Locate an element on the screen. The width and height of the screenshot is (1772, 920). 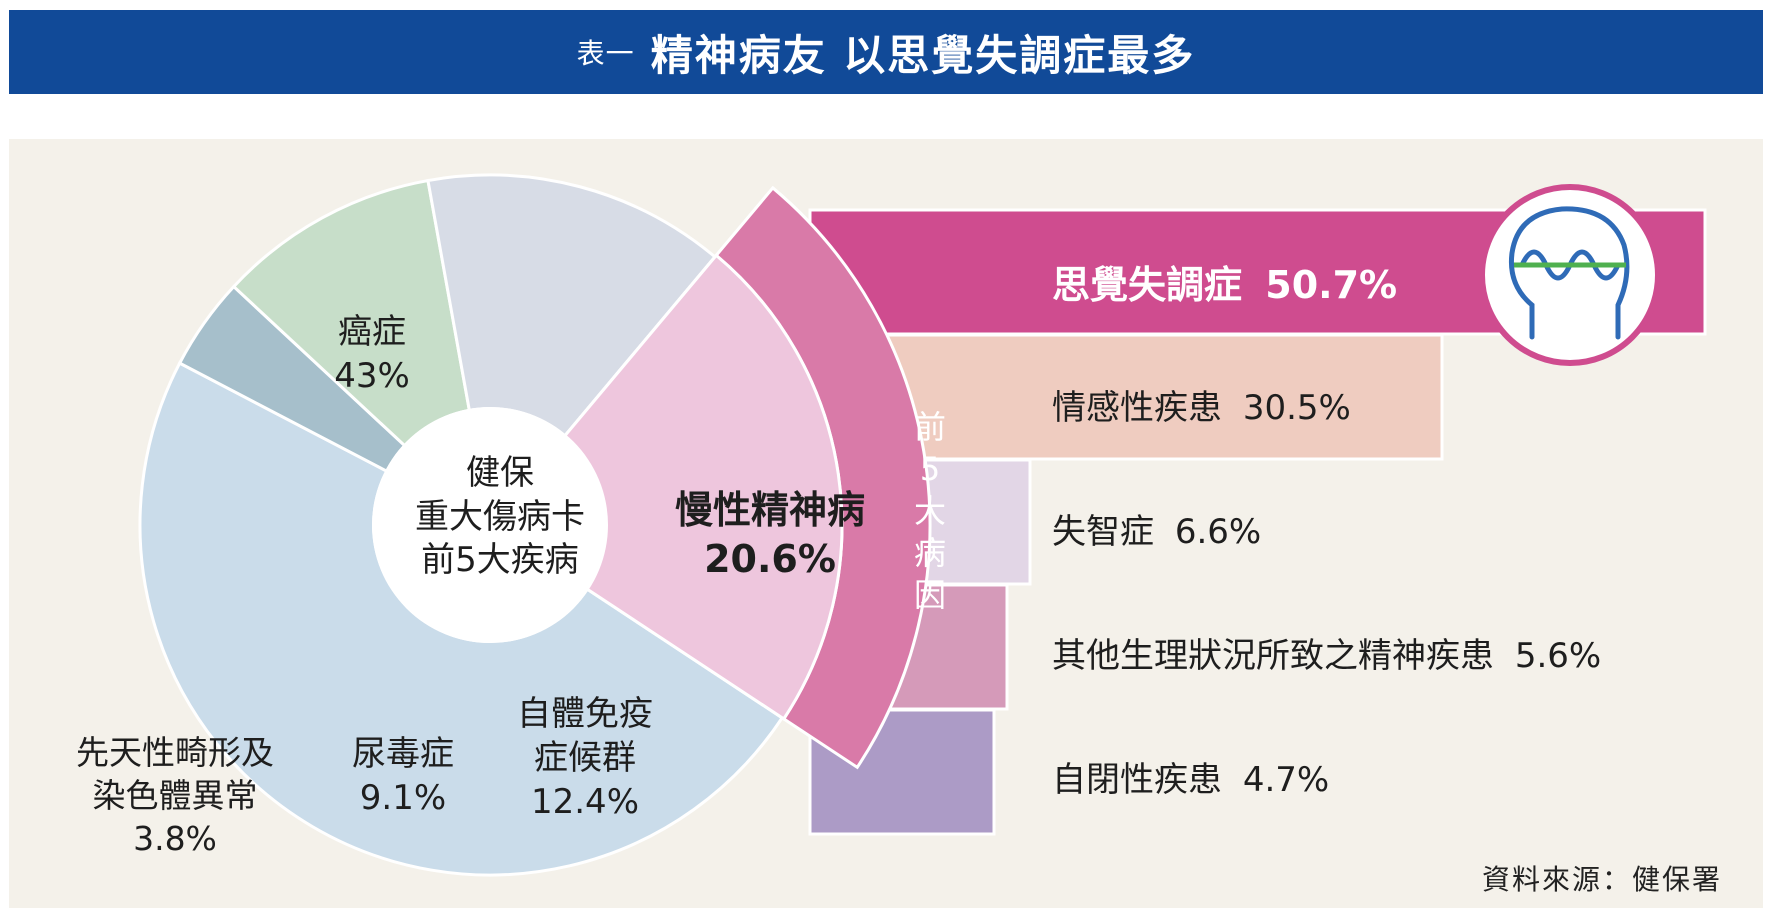
label-congenital-value: 3.8% is located at coordinates (175, 838).